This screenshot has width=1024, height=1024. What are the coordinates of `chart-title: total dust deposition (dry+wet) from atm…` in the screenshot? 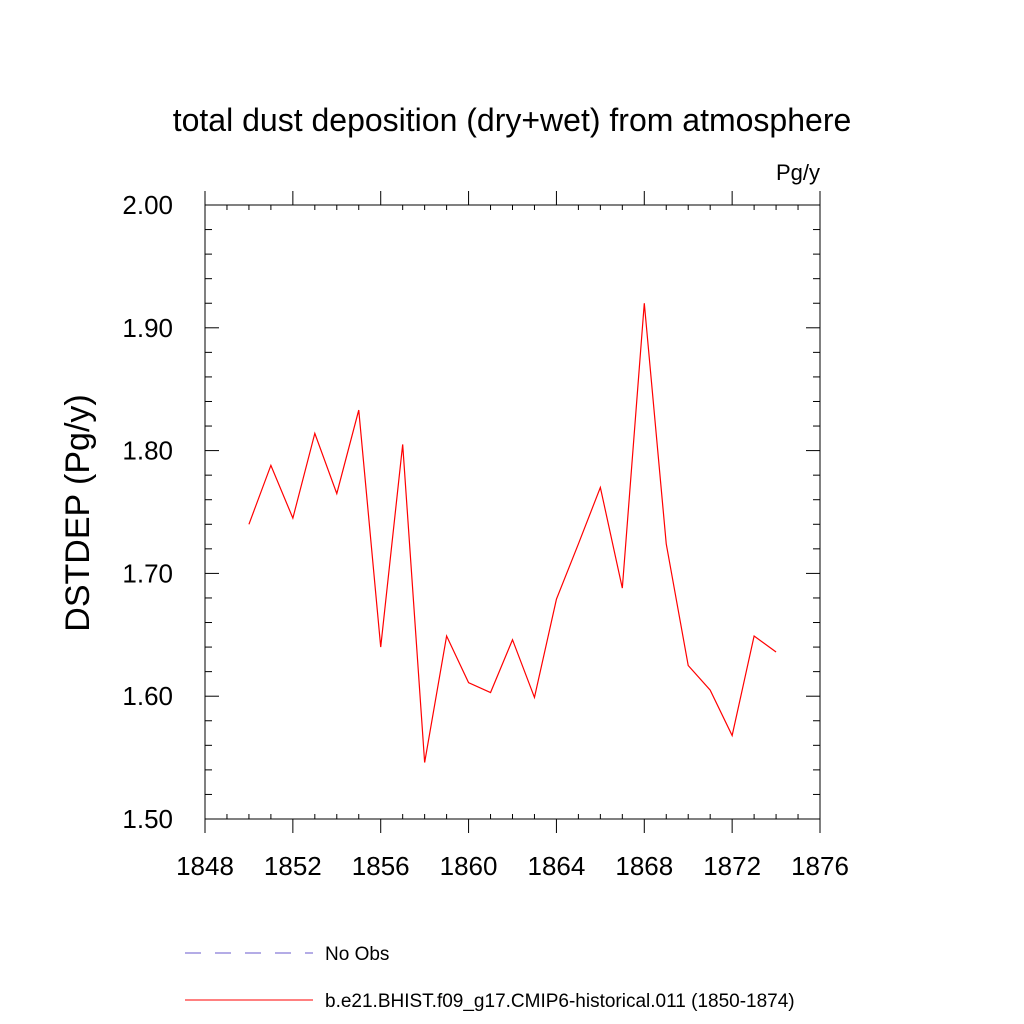 It's located at (512, 120).